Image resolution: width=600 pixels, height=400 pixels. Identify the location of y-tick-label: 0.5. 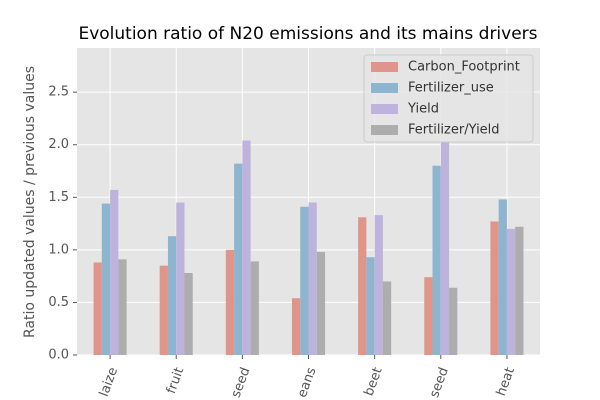
(58, 302).